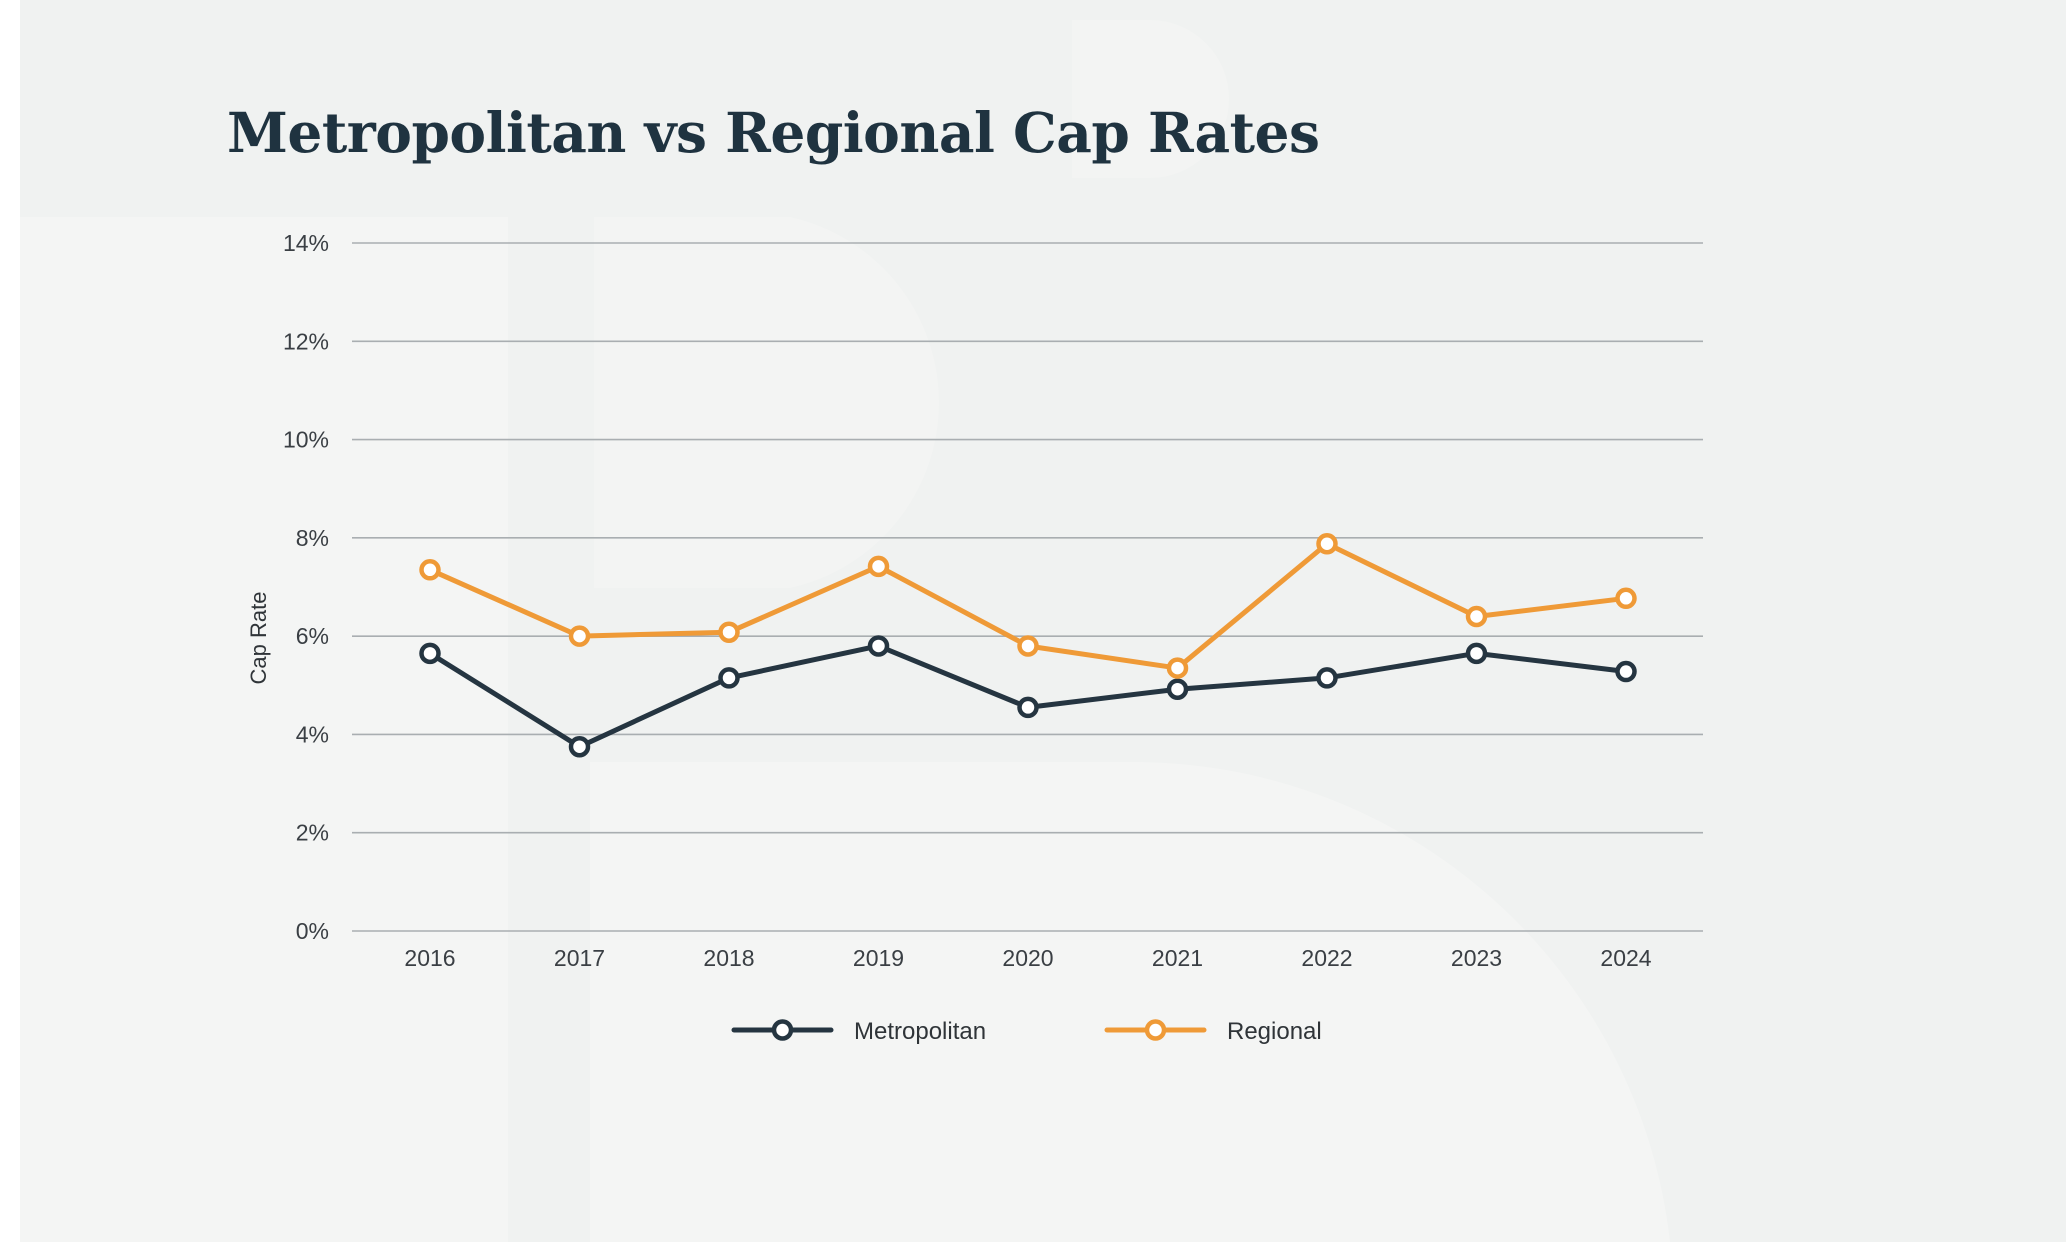 The image size is (2066, 1242). Describe the element at coordinates (312, 734) in the screenshot. I see `y-tick-label: 4%` at that location.